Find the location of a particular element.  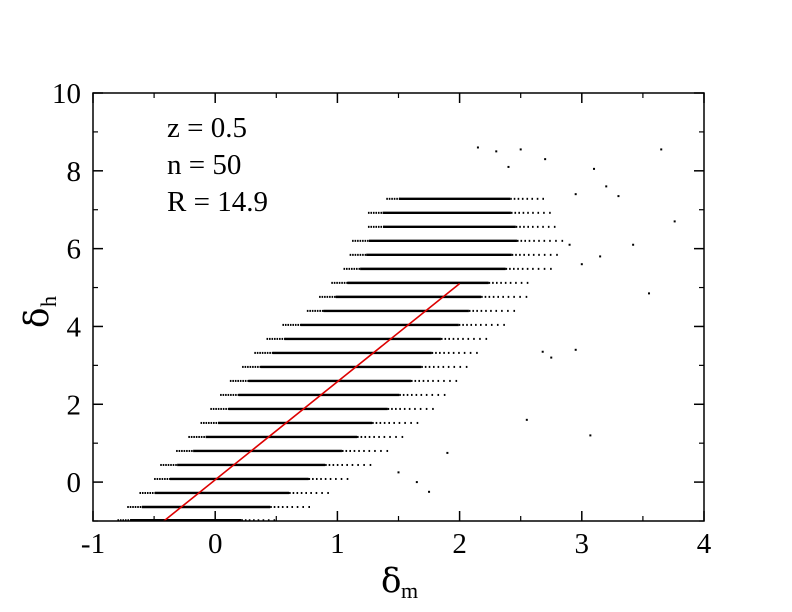

fit-layer is located at coordinates (312, 402).